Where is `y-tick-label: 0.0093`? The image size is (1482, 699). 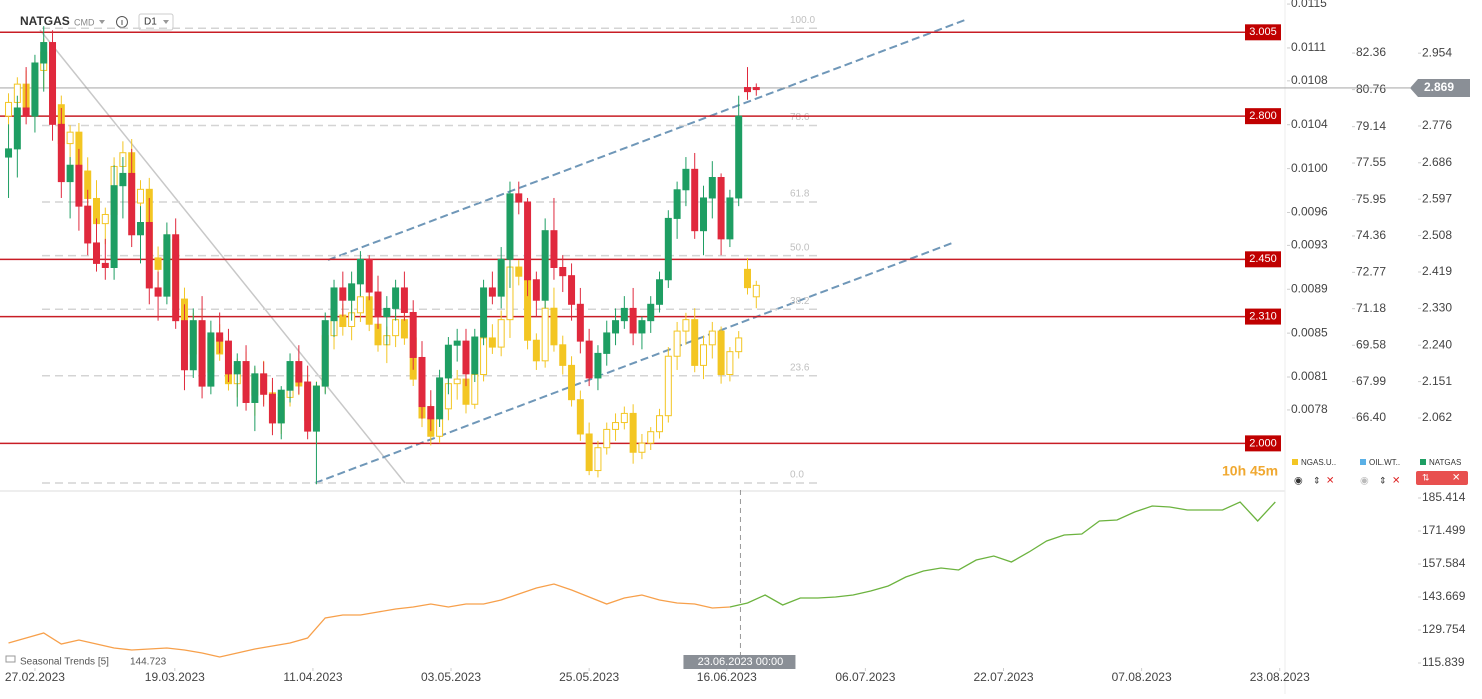 y-tick-label: 0.0093 is located at coordinates (1309, 245).